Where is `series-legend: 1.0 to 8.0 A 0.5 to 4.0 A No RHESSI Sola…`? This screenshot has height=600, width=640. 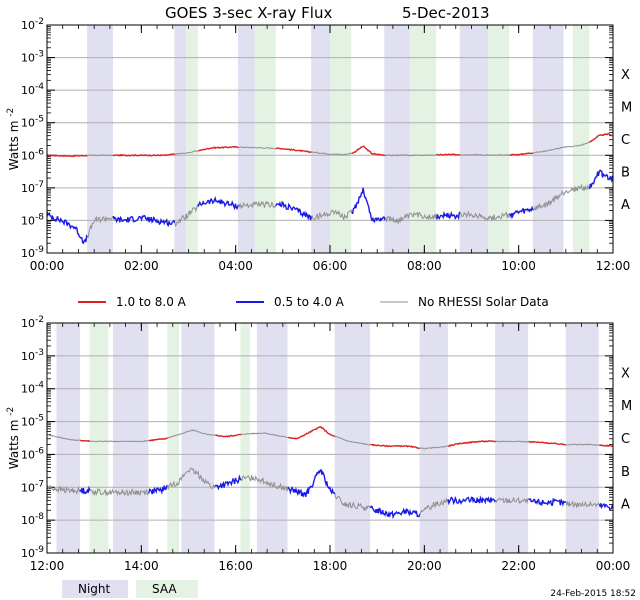 series-legend: 1.0 to 8.0 A 0.5 to 4.0 A No RHESSI Sola… is located at coordinates (313, 302).